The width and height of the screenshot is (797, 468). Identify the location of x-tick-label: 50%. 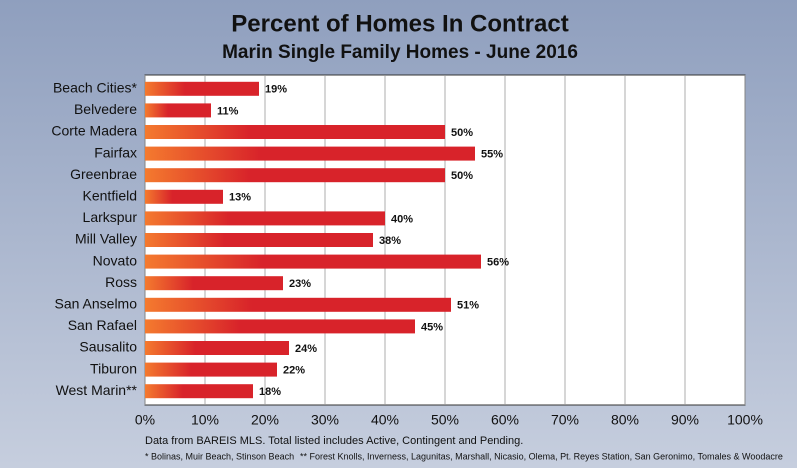
(445, 420).